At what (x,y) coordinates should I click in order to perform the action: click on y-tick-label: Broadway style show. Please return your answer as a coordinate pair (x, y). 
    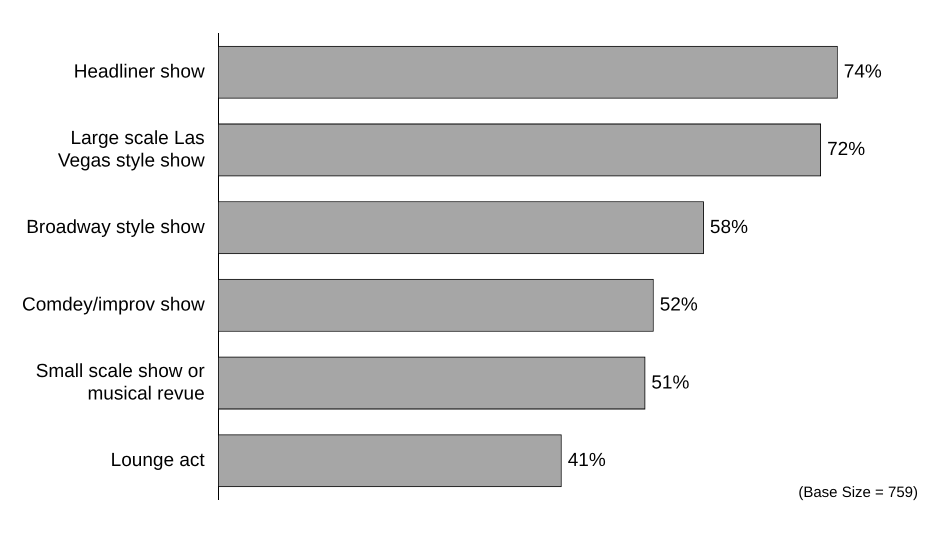
    Looking at the image, I should click on (115, 227).